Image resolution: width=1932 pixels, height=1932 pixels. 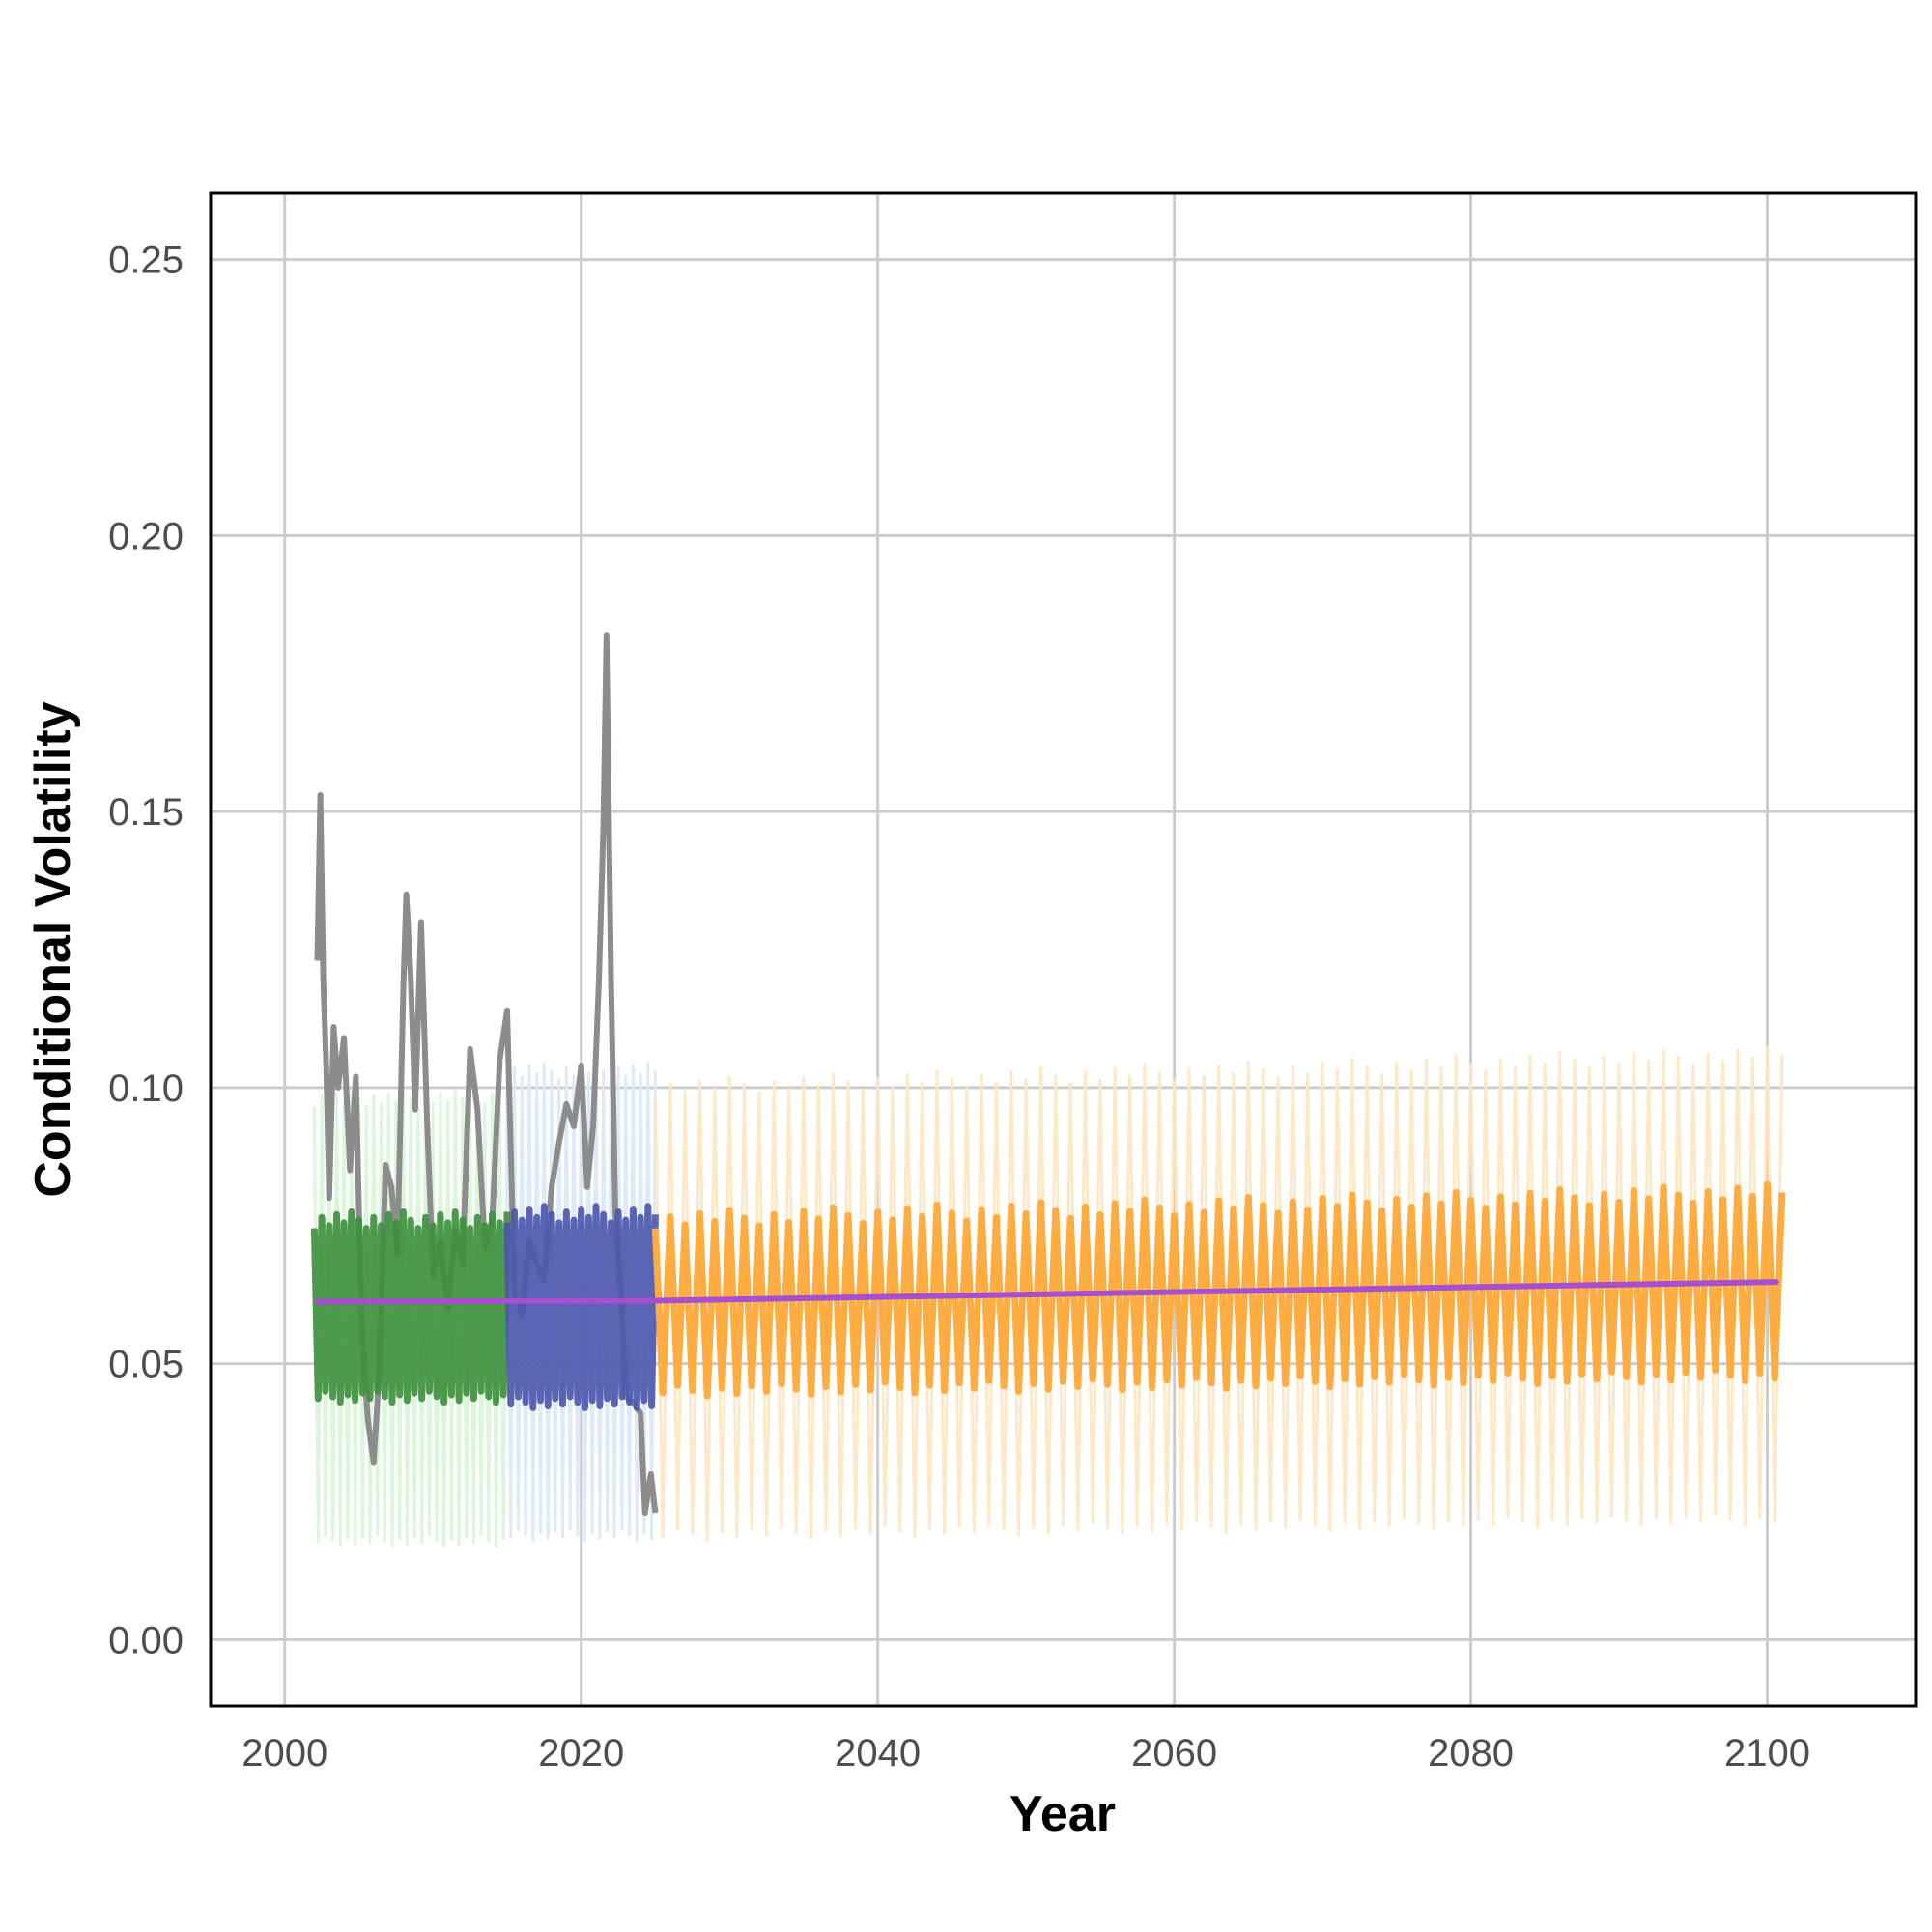 I want to click on y-tick-labels: 0.00 0.05 0.10 0.15 0.20 0.25, so click(x=146, y=951).